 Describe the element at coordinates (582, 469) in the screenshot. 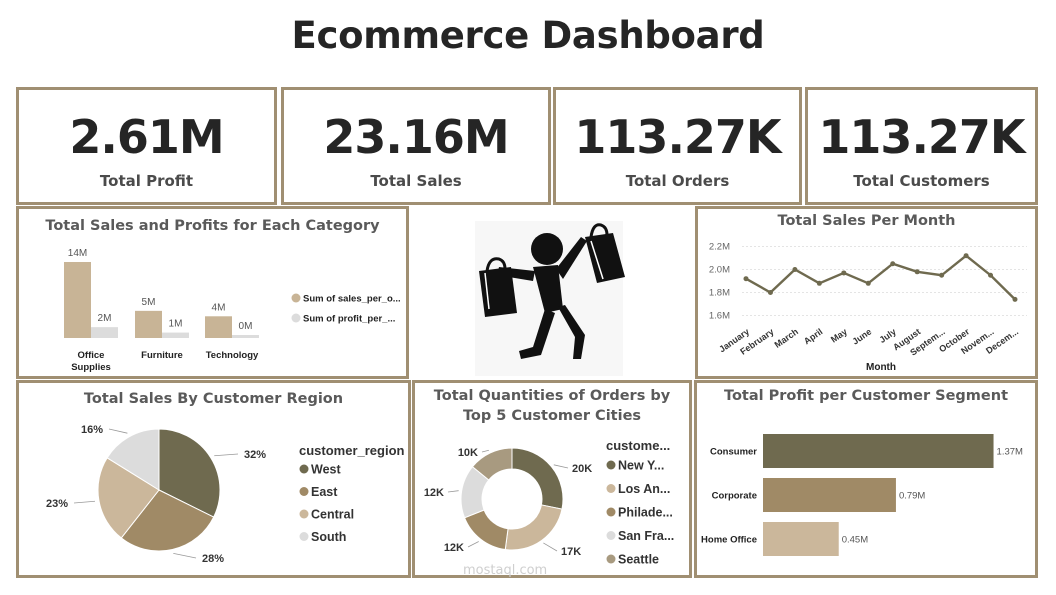

I see `data-label: 20K` at that location.